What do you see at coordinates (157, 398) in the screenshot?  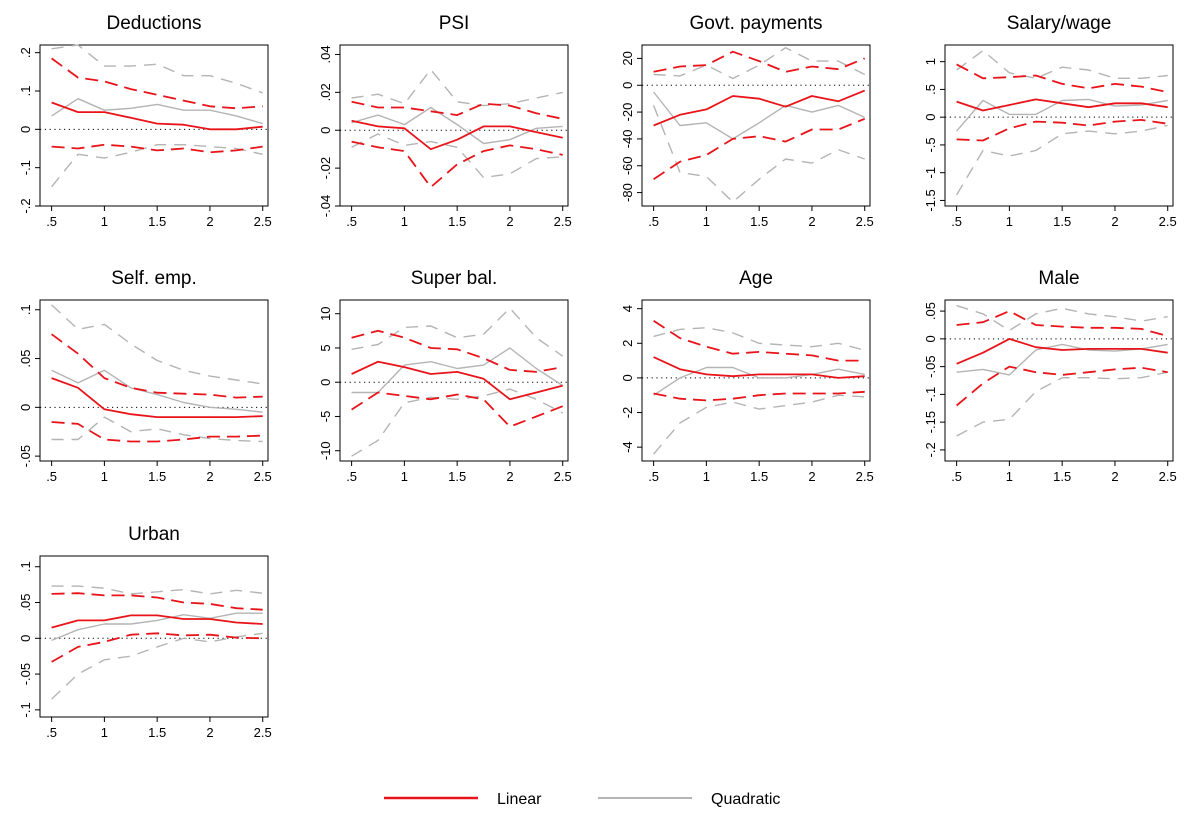 I see `series-line-linear-estimate-self-emp` at bounding box center [157, 398].